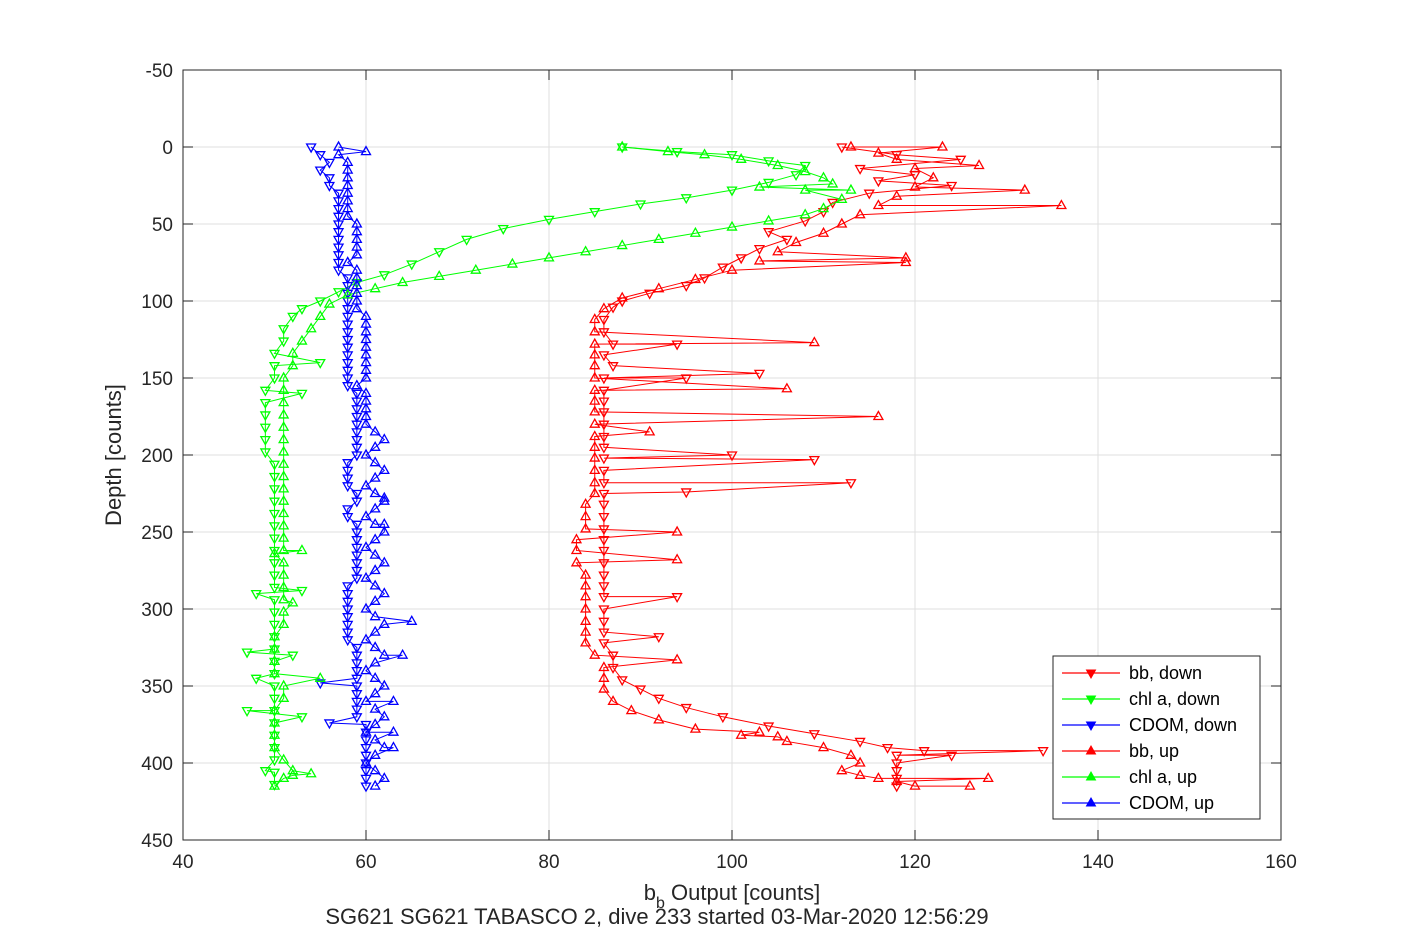 This screenshot has height=945, width=1417. What do you see at coordinates (157, 456) in the screenshot?
I see `y-tick-label: 200` at bounding box center [157, 456].